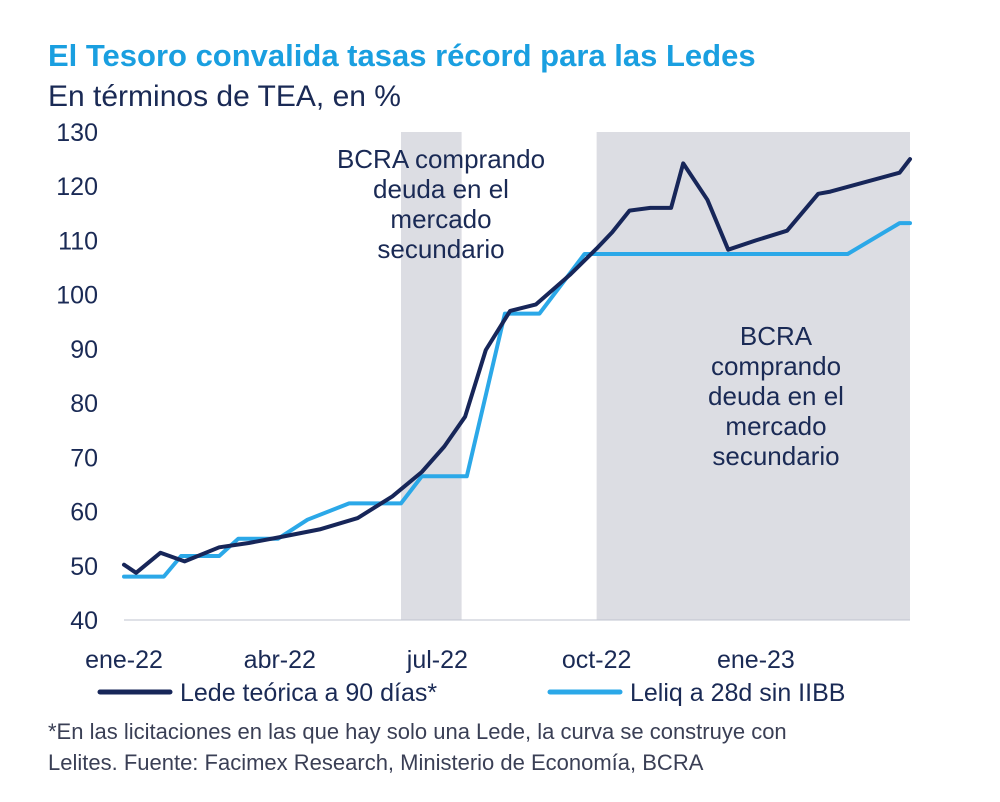 The height and width of the screenshot is (802, 1000). I want to click on x-tick-label: ene-22, so click(124, 660).